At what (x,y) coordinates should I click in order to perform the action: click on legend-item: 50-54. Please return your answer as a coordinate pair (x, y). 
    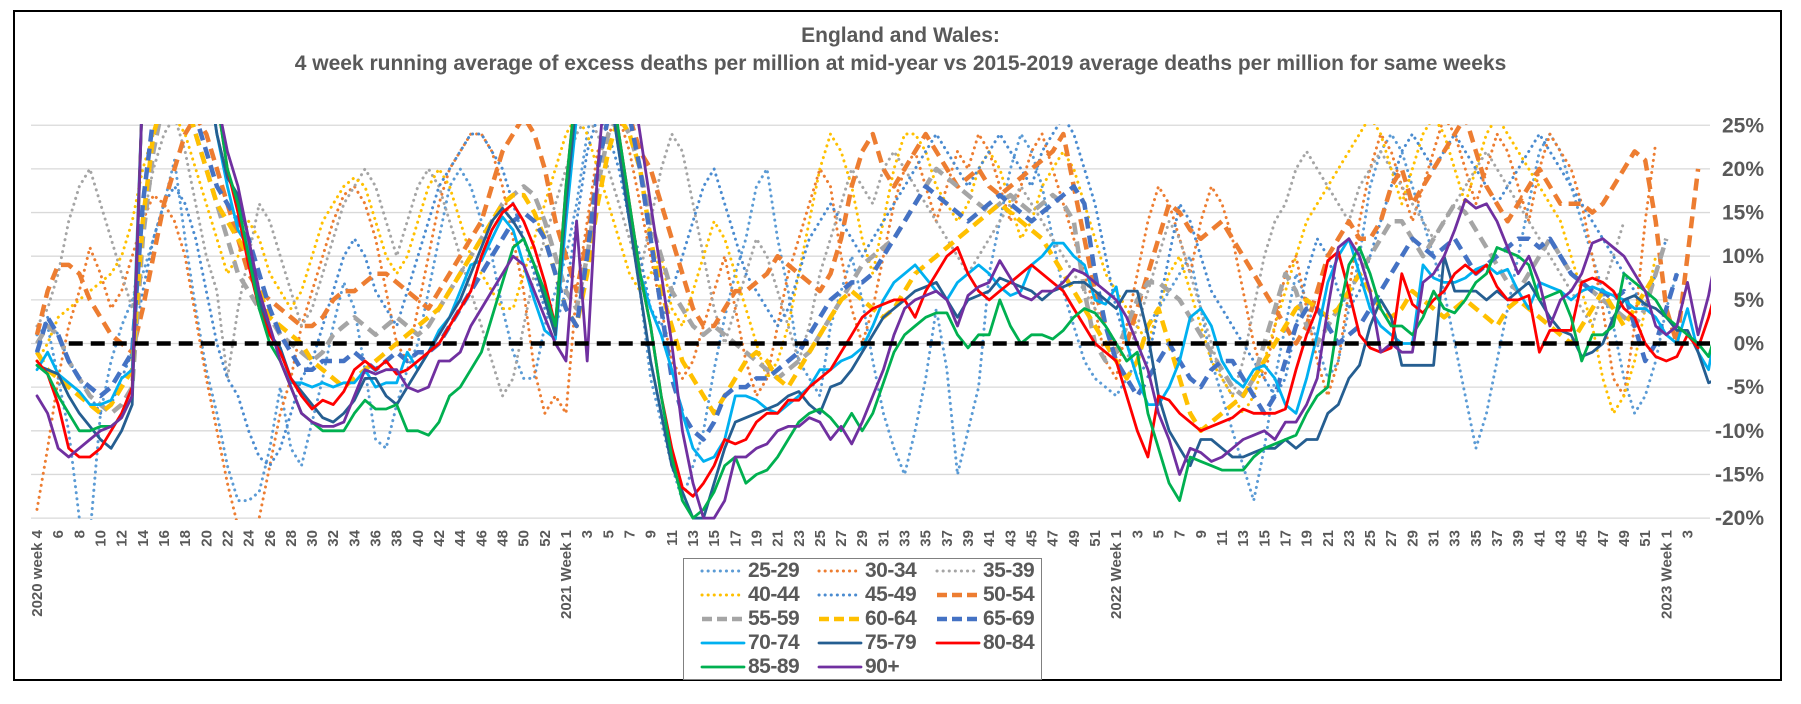
    Looking at the image, I should click on (985, 595).